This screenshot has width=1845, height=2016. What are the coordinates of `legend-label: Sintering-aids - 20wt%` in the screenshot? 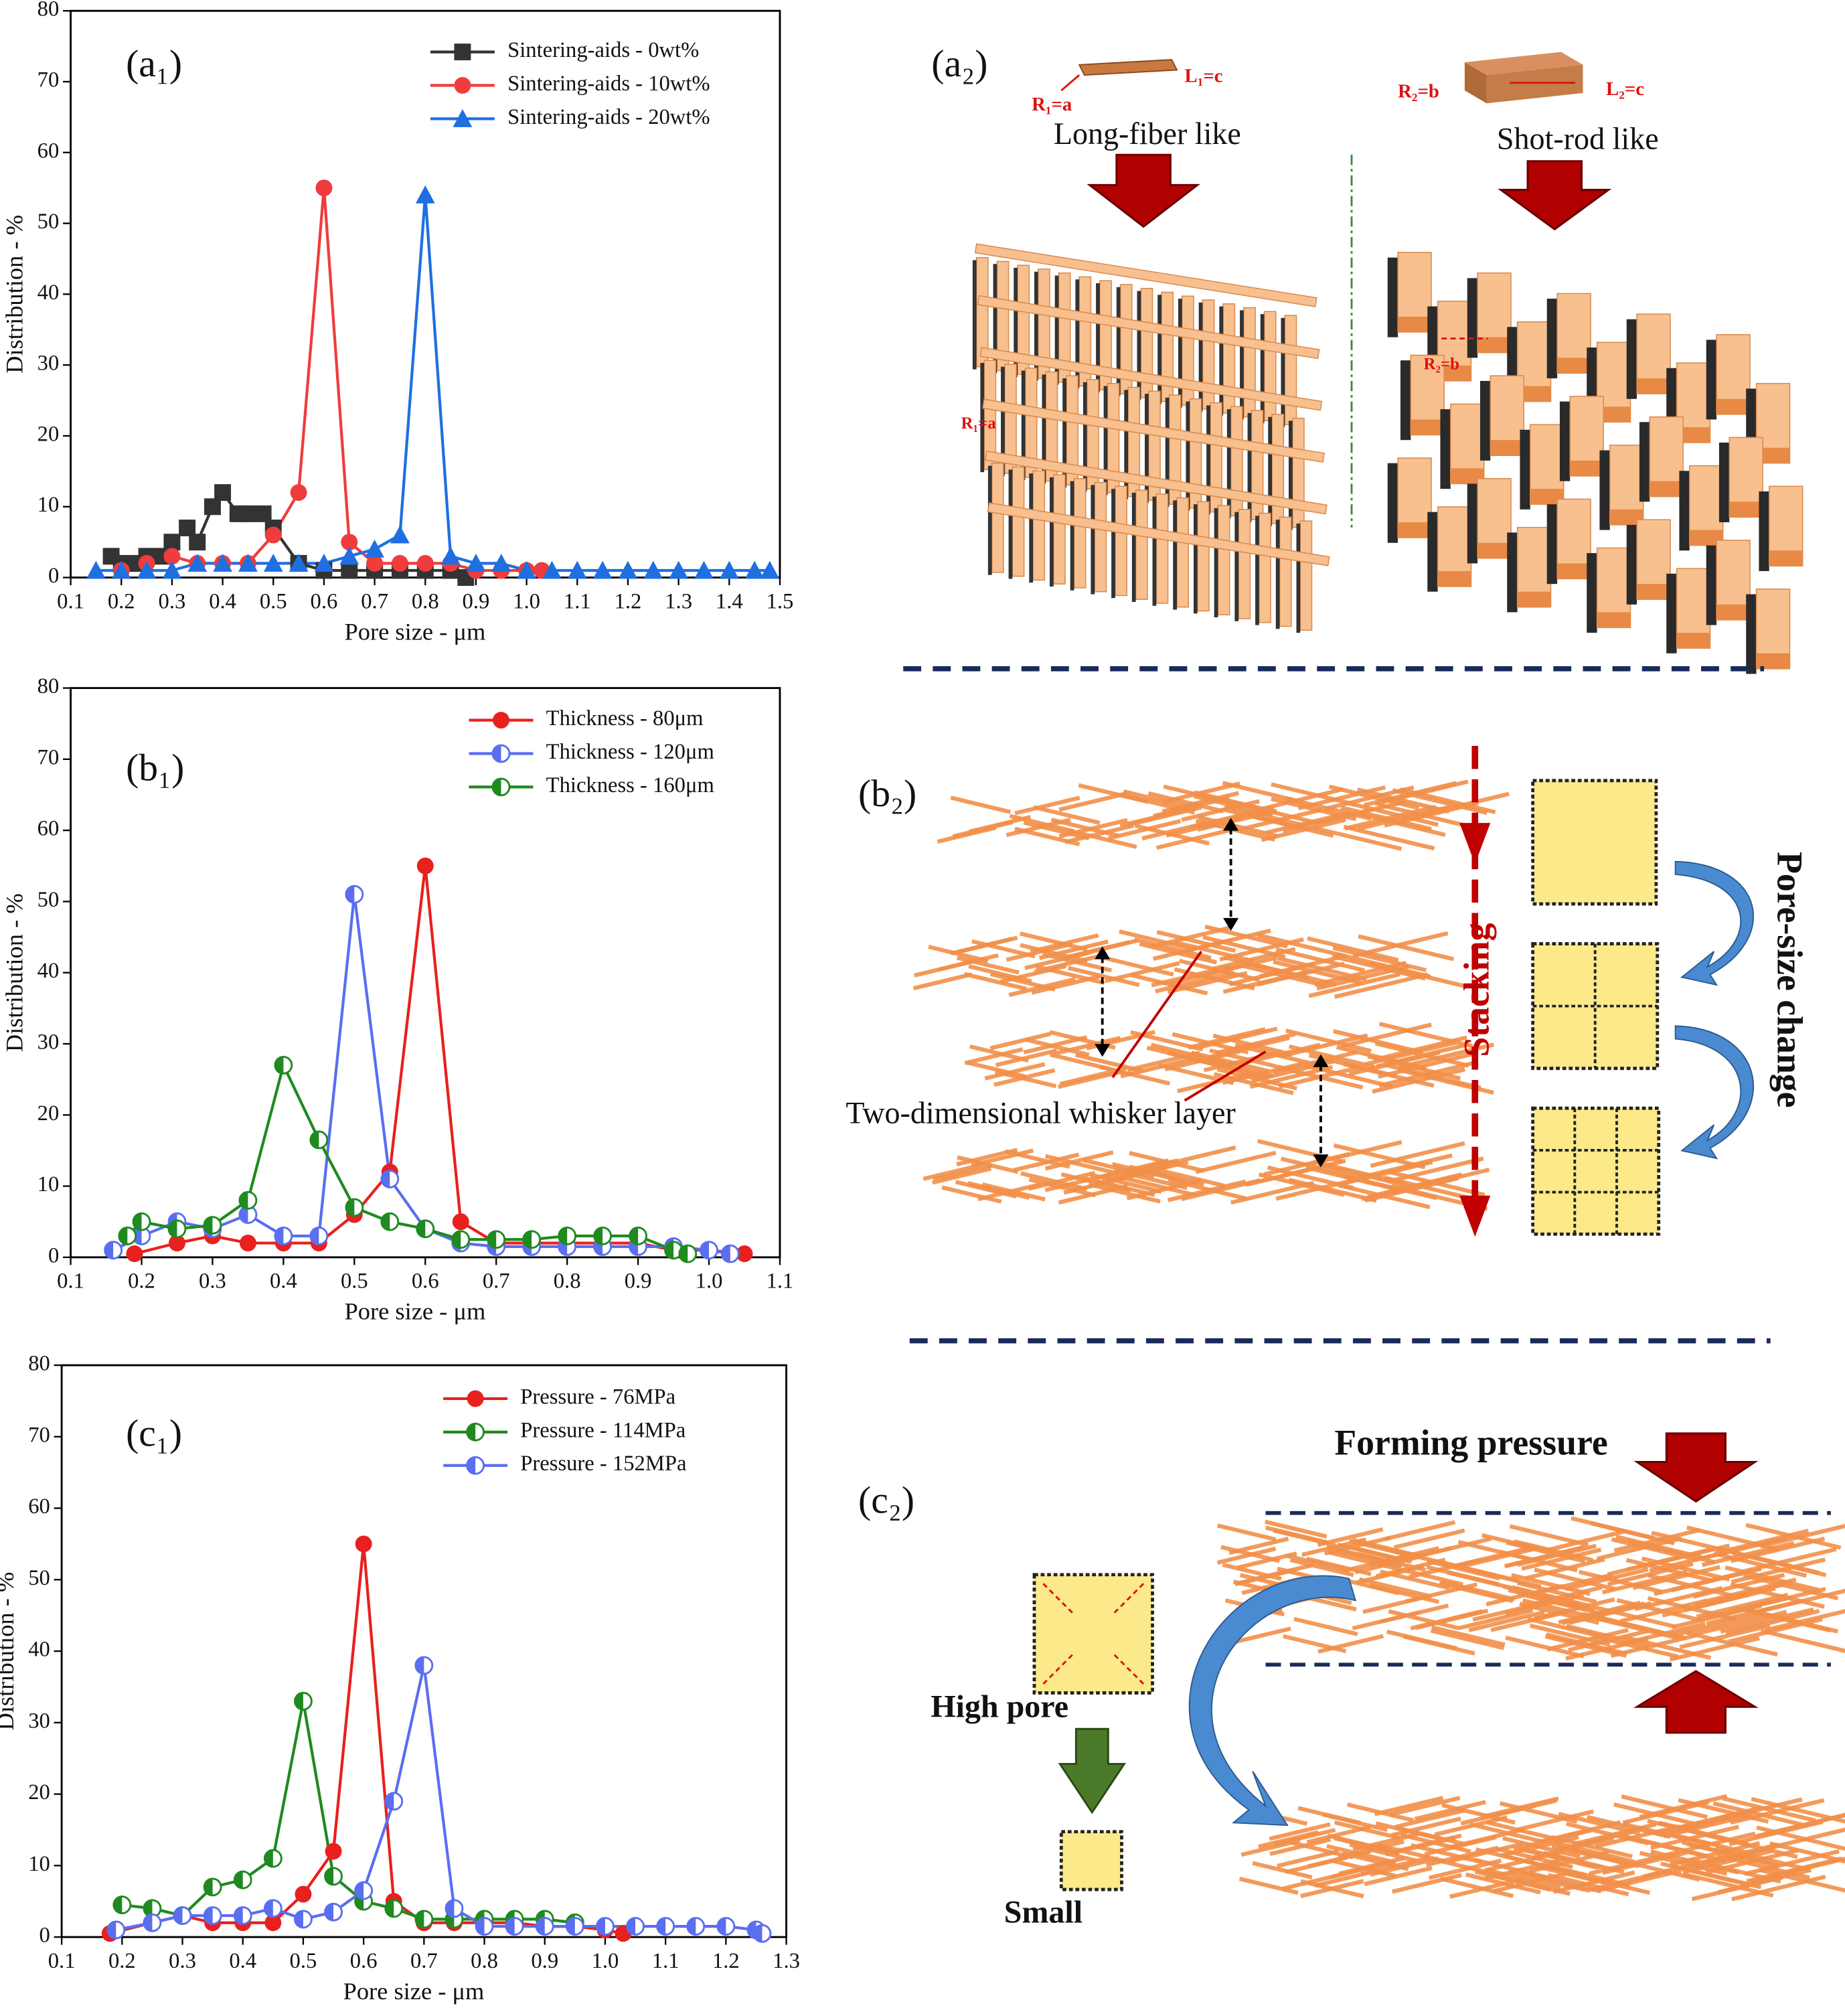 It's located at (609, 117).